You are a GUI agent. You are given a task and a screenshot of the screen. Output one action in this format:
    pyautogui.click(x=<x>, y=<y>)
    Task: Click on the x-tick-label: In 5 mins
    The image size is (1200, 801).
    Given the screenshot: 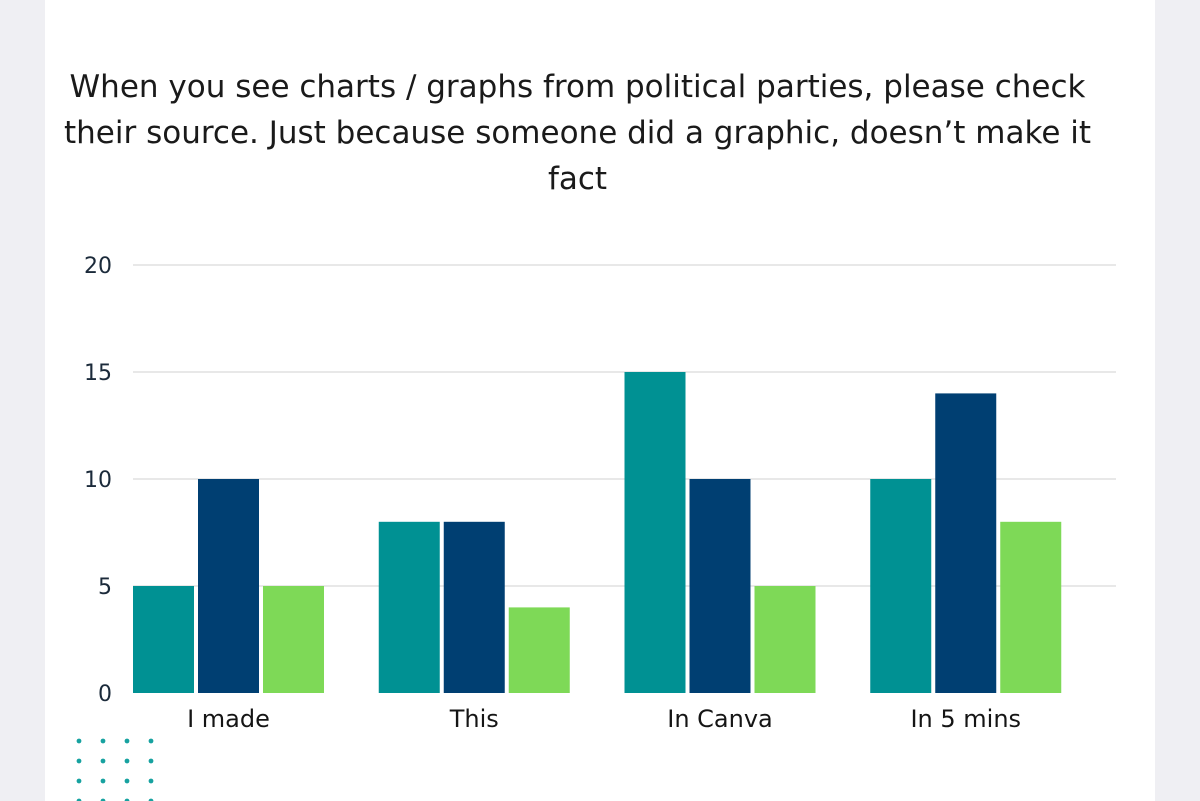 What is the action you would take?
    pyautogui.click(x=965, y=719)
    